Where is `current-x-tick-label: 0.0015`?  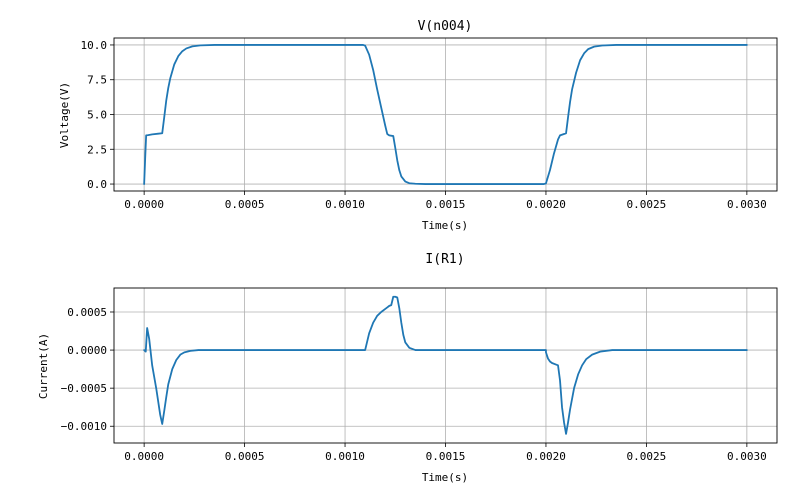 current-x-tick-label: 0.0015 is located at coordinates (446, 456).